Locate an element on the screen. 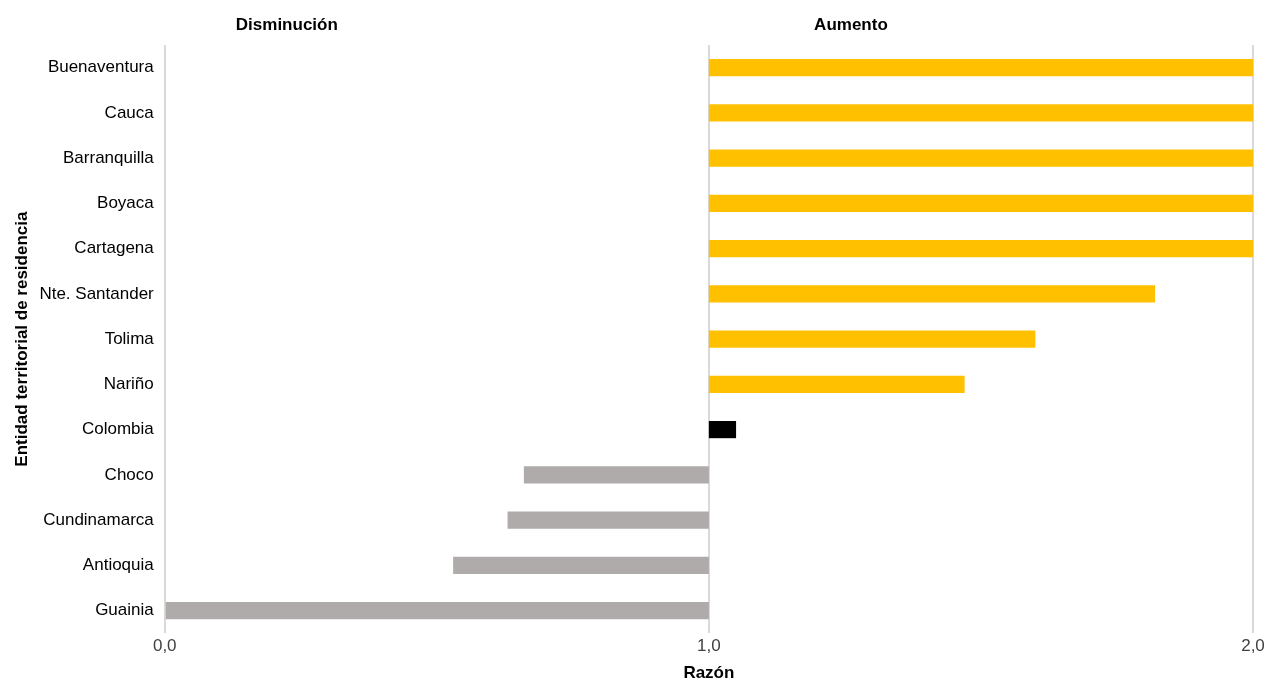 This screenshot has width=1273, height=692. x-tick-label: 0,0 is located at coordinates (164, 646).